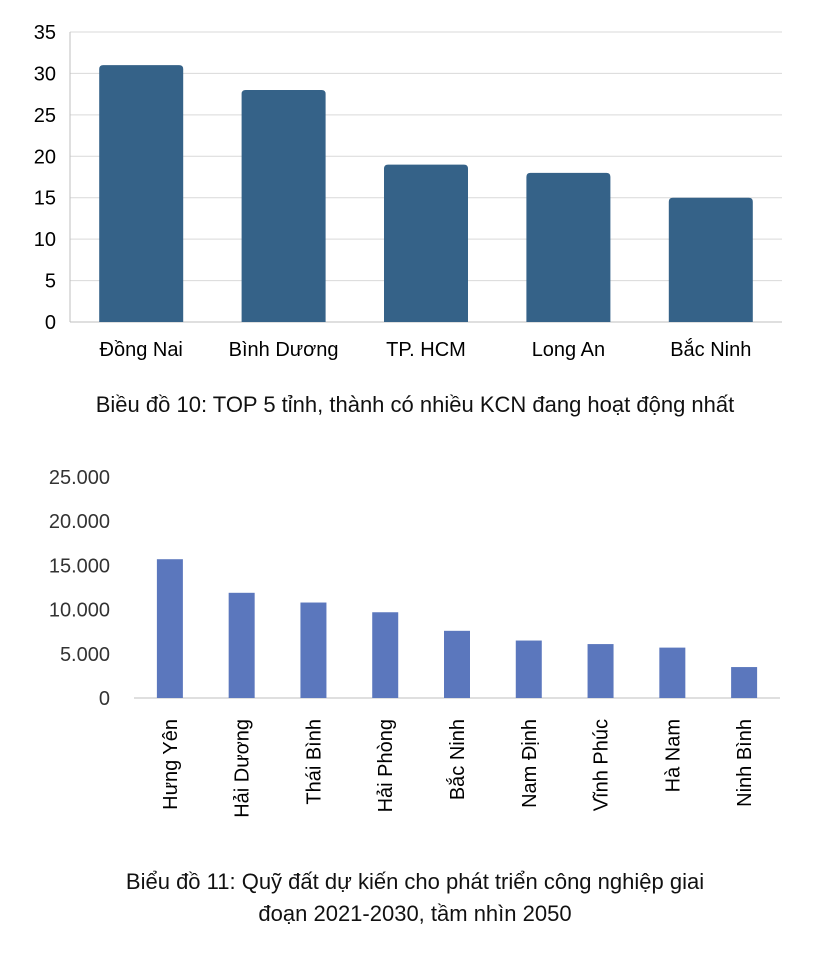 Image resolution: width=830 pixels, height=954 pixels. Describe the element at coordinates (45, 33) in the screenshot. I see `y-tick-label: 35` at that location.